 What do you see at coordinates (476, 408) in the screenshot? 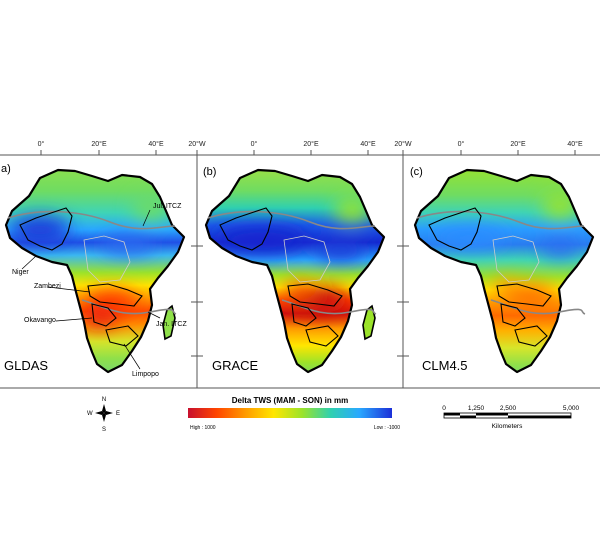
I see `scale-tick-label: 1,250` at bounding box center [476, 408].